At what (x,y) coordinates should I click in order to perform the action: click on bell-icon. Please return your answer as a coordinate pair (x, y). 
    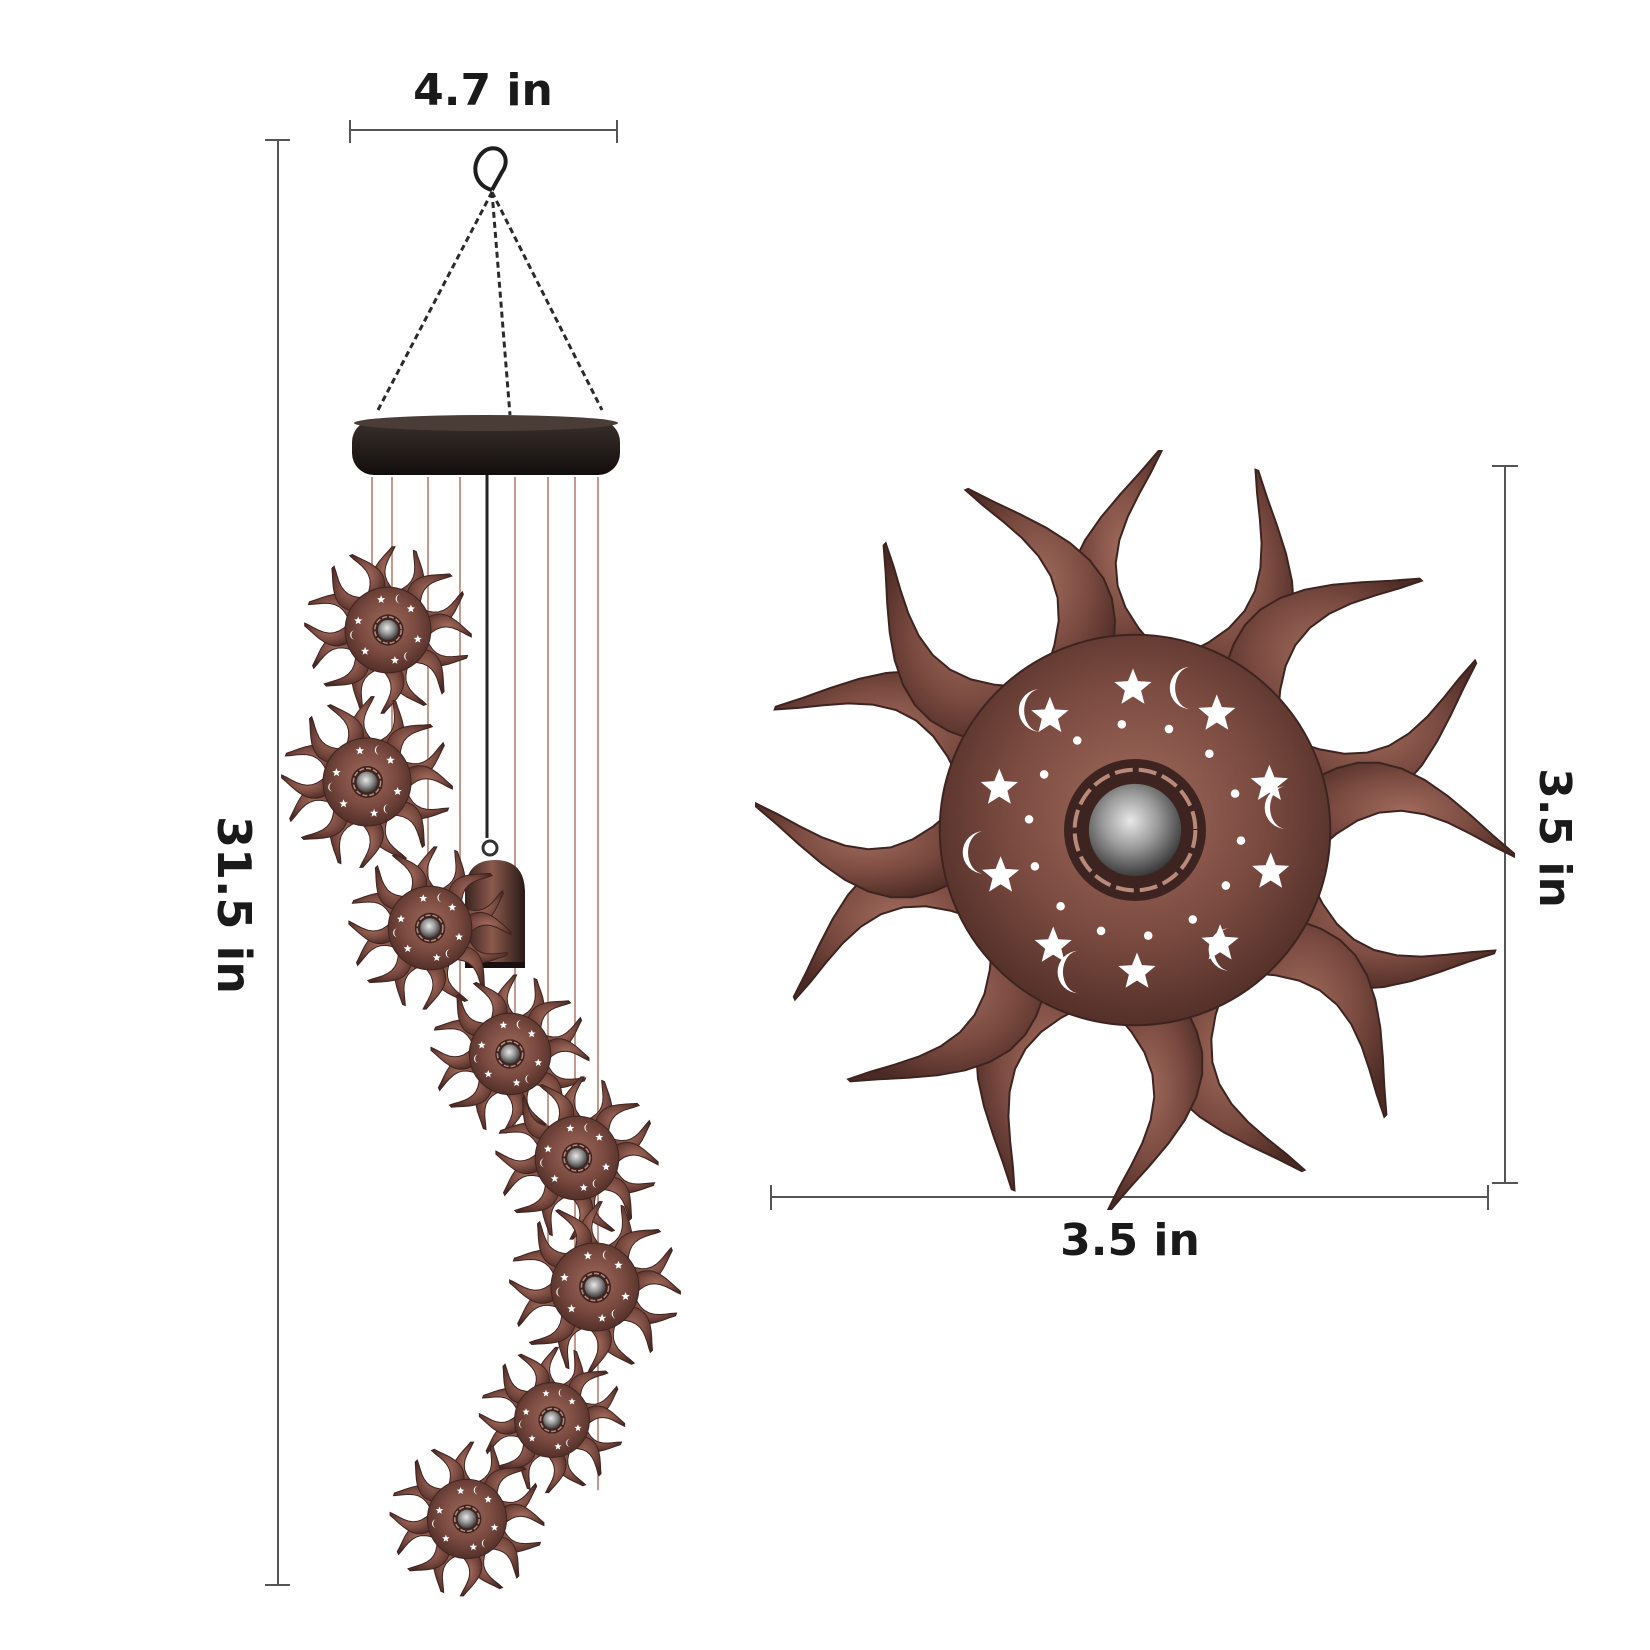
    Looking at the image, I should click on (495, 721).